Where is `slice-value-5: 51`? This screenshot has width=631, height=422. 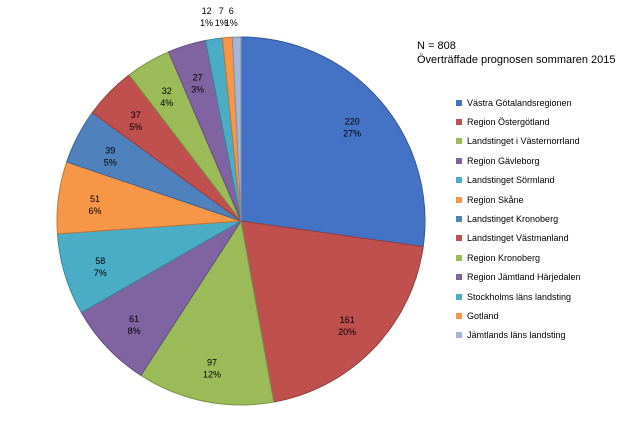
slice-value-5: 51 is located at coordinates (95, 199).